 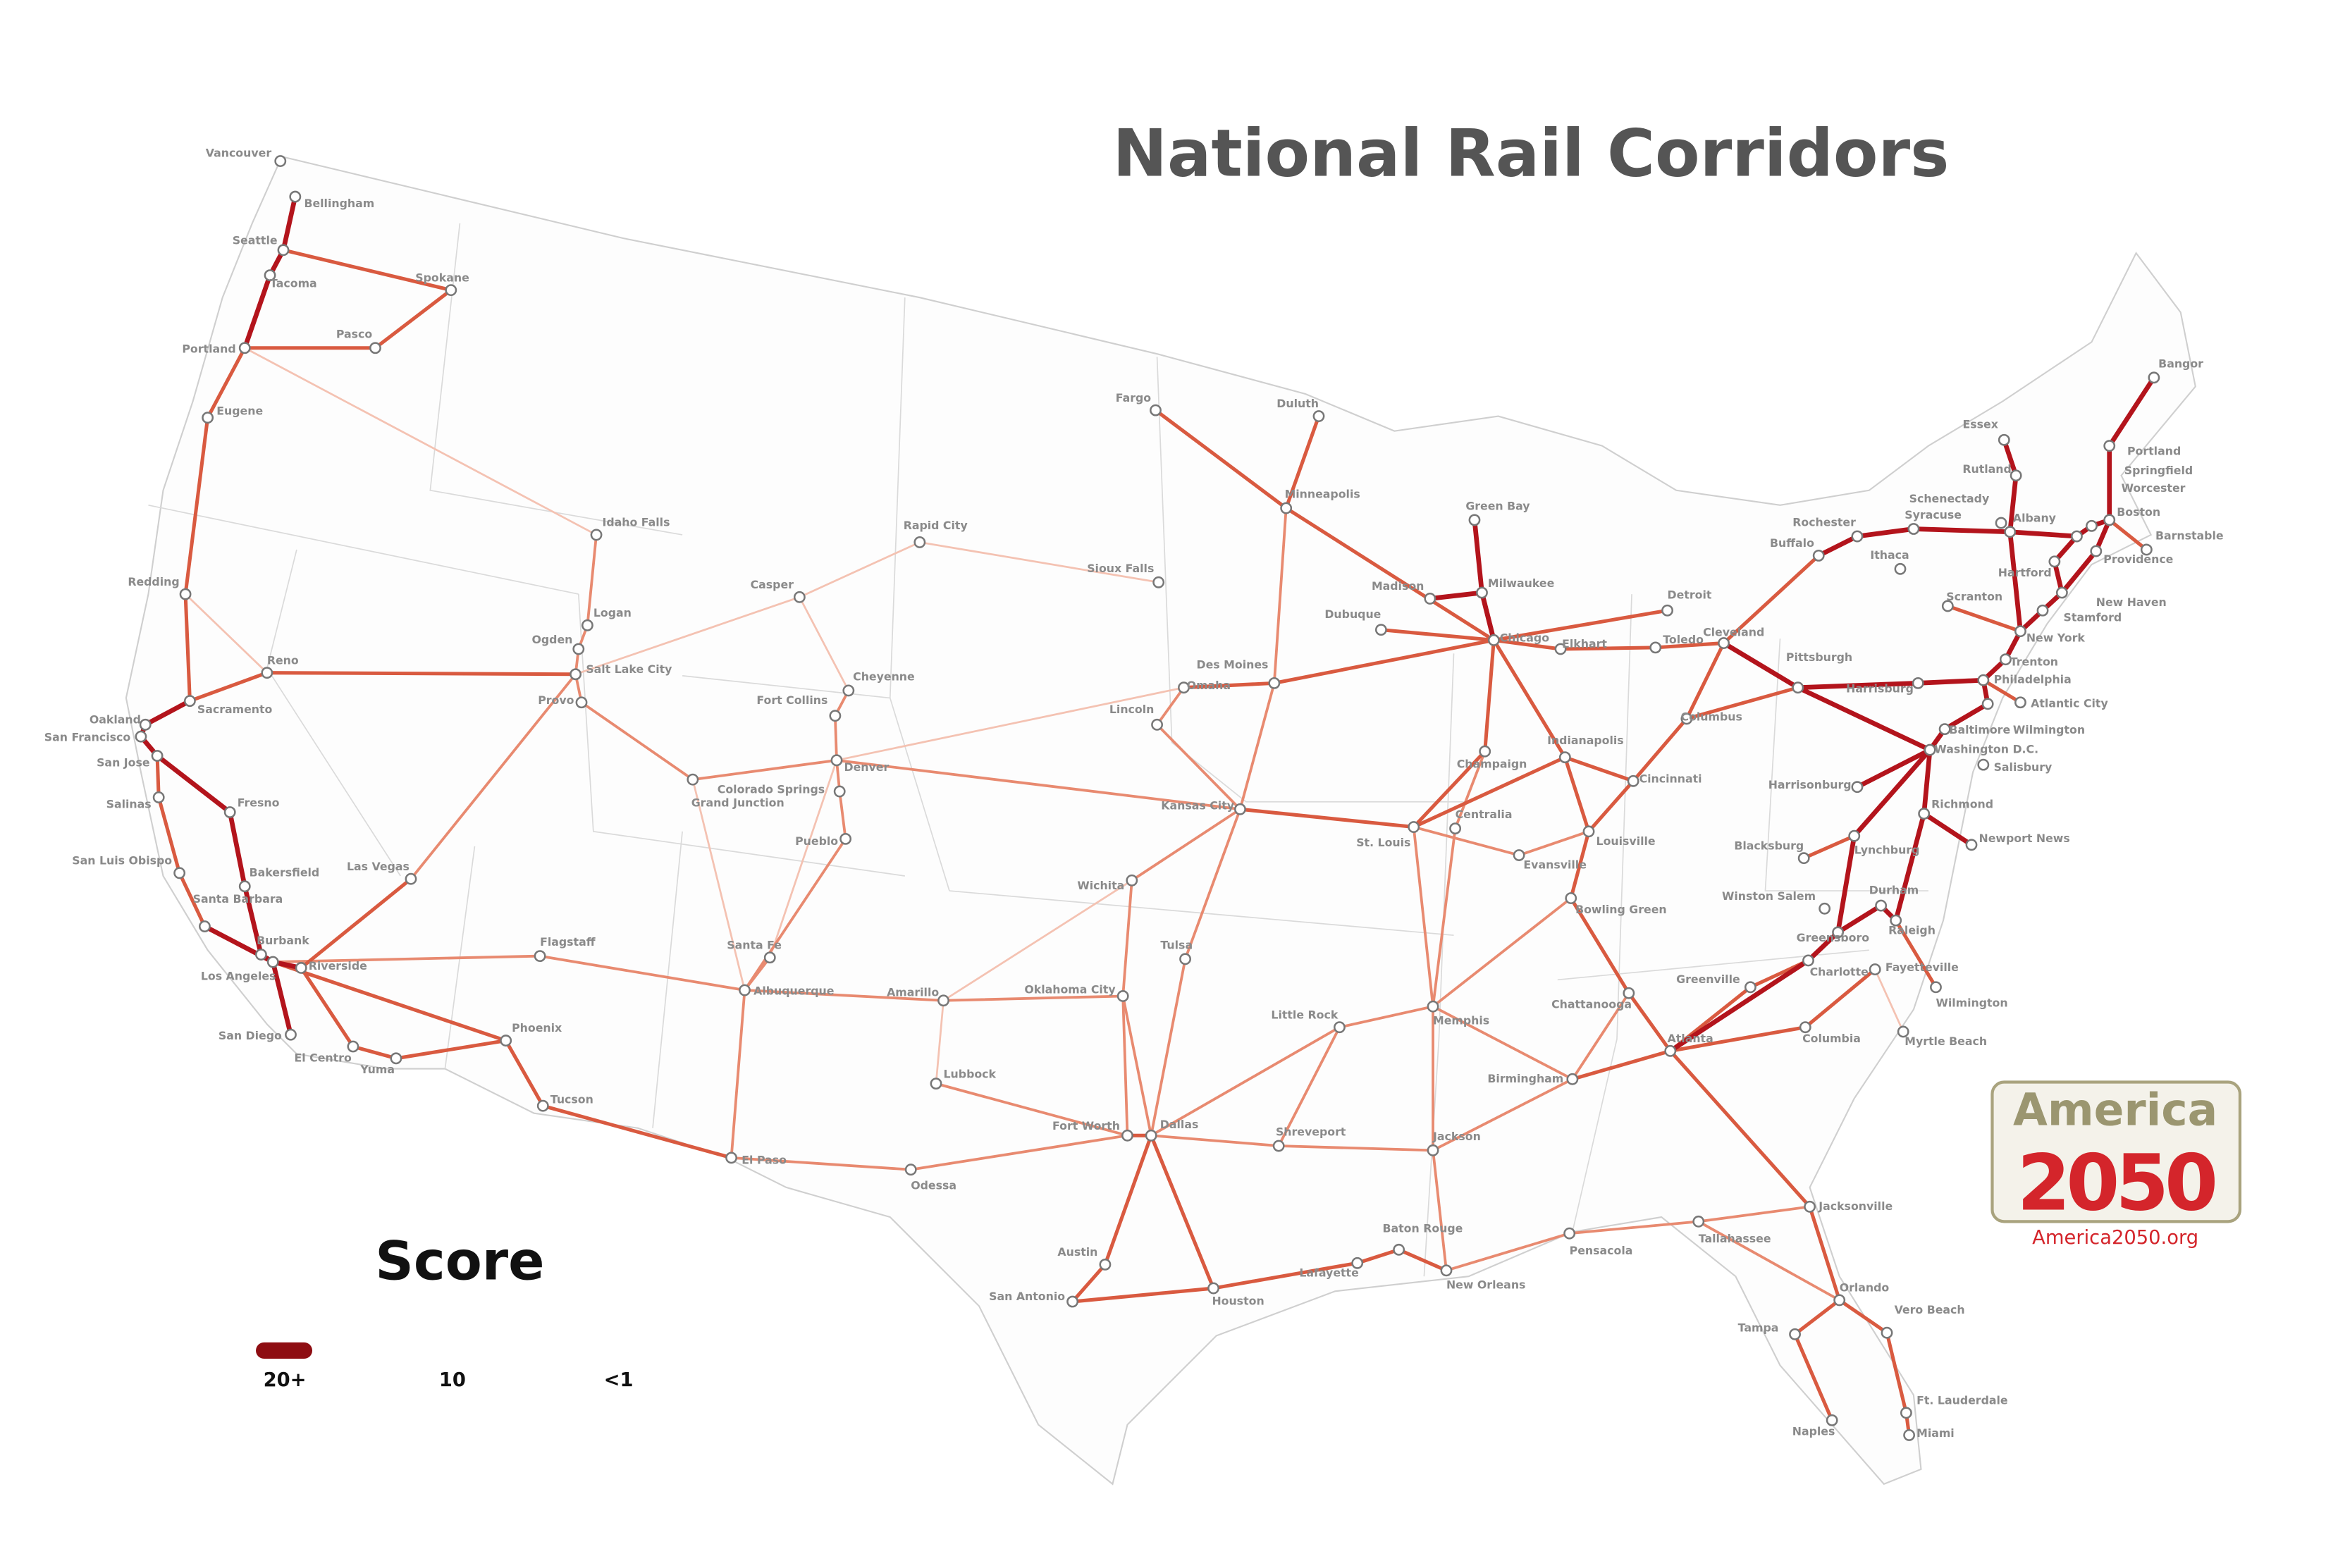 I want to click on city-label: San Francisco, so click(x=87, y=737).